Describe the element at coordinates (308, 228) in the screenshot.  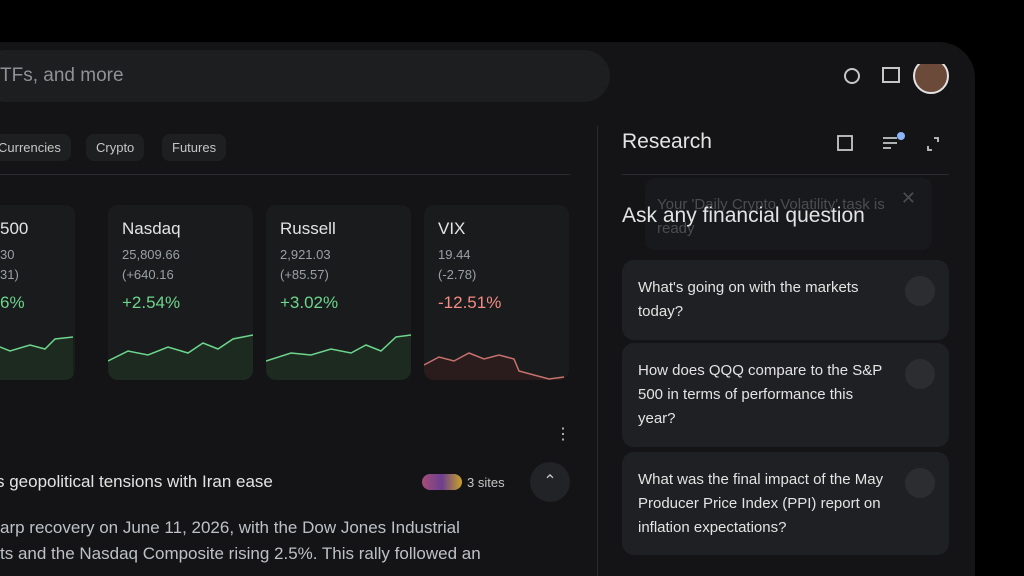
I see `index-name: Russell` at that location.